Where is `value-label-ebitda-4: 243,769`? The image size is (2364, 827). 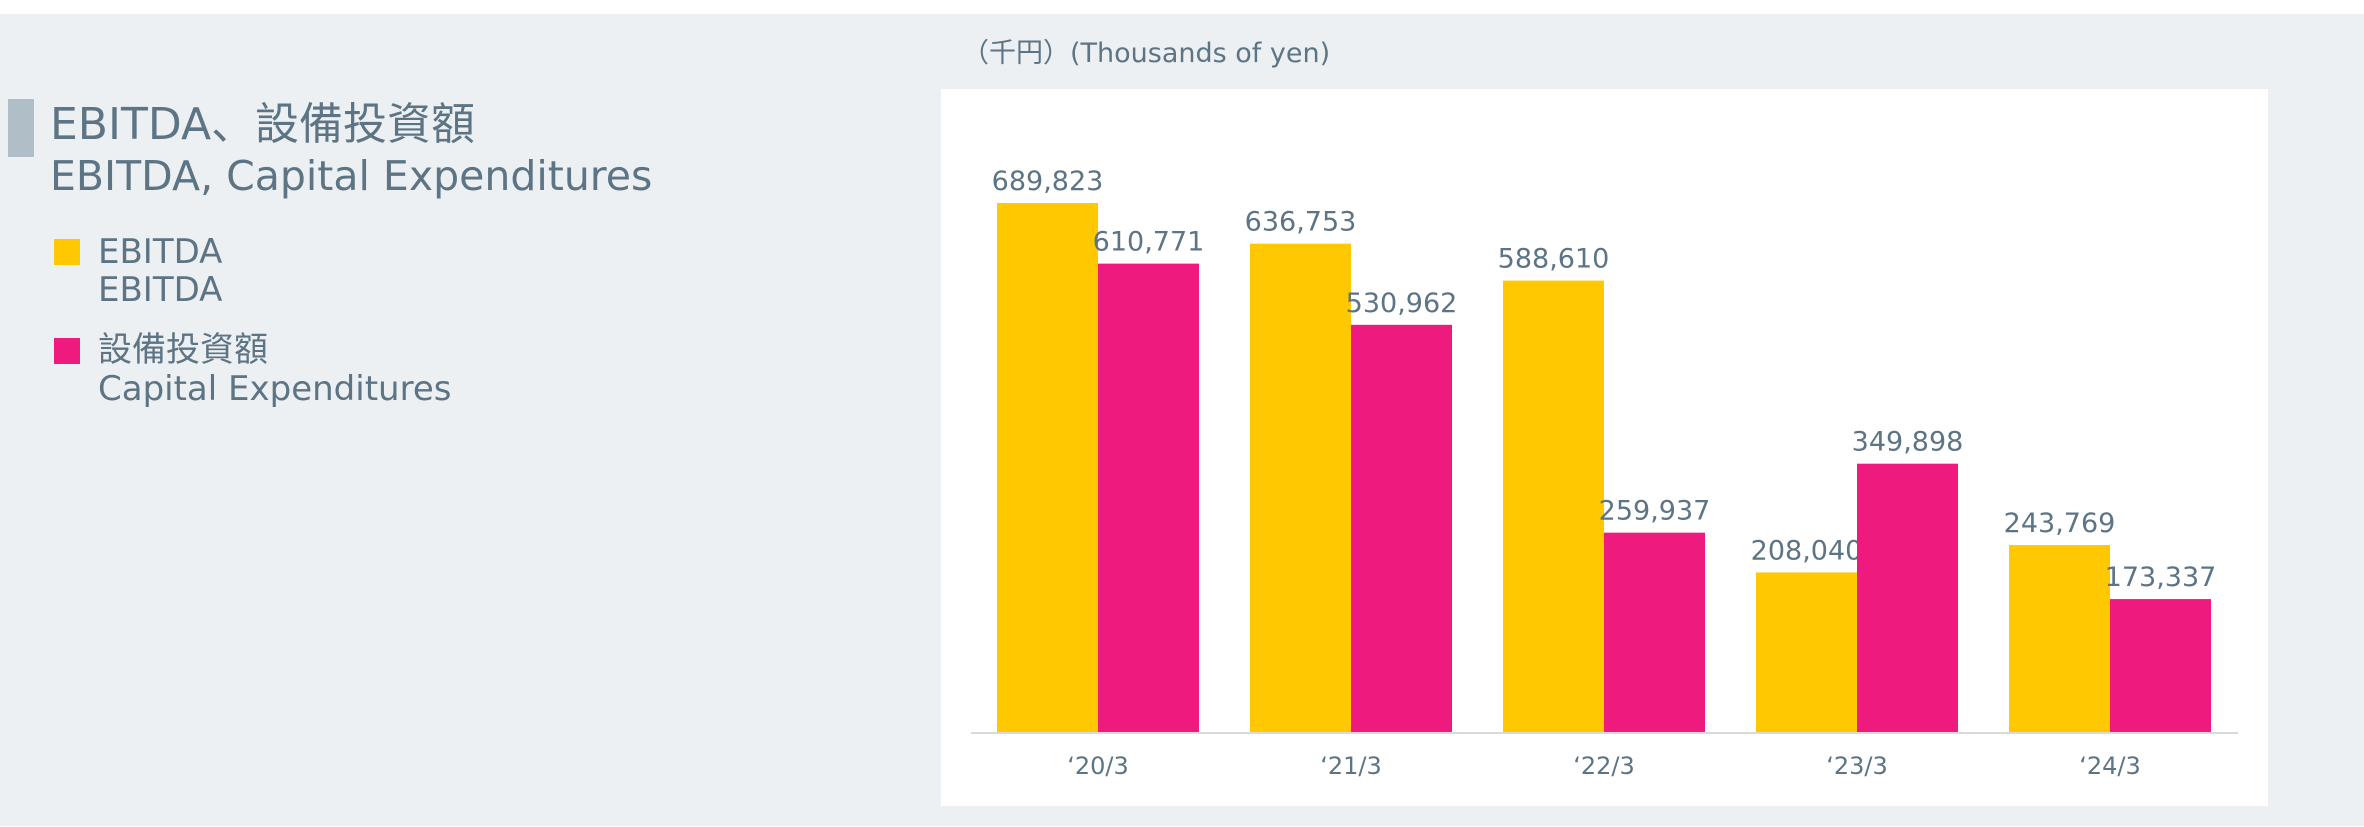
value-label-ebitda-4: 243,769 is located at coordinates (2060, 523).